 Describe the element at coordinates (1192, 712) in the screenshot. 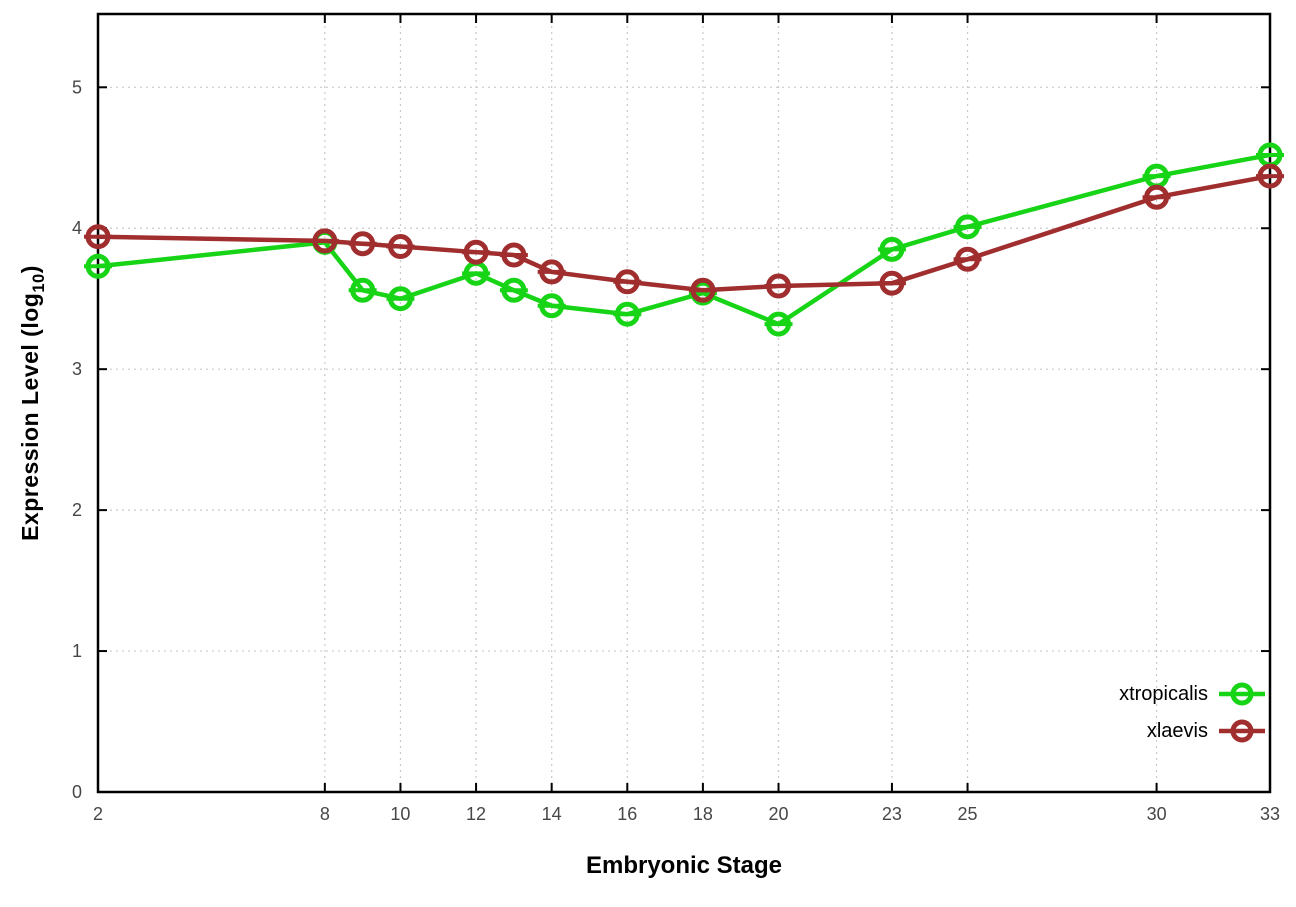

I see `legend: xtropicalis xlaevis` at that location.